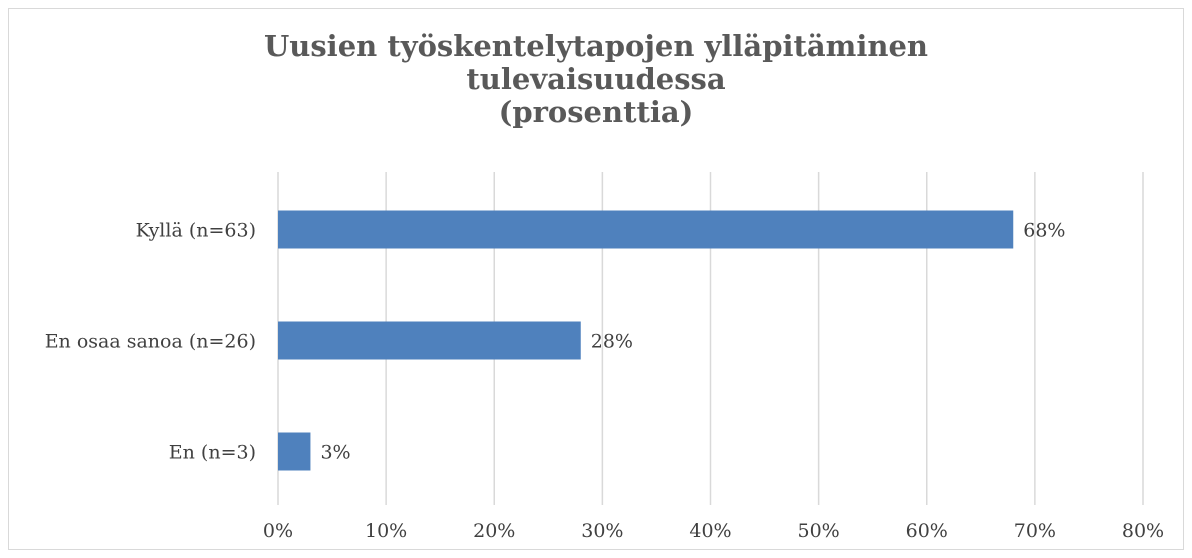 The width and height of the screenshot is (1192, 558). What do you see at coordinates (595, 79) in the screenshot?
I see `chart-title: tulevaisuudessa` at bounding box center [595, 79].